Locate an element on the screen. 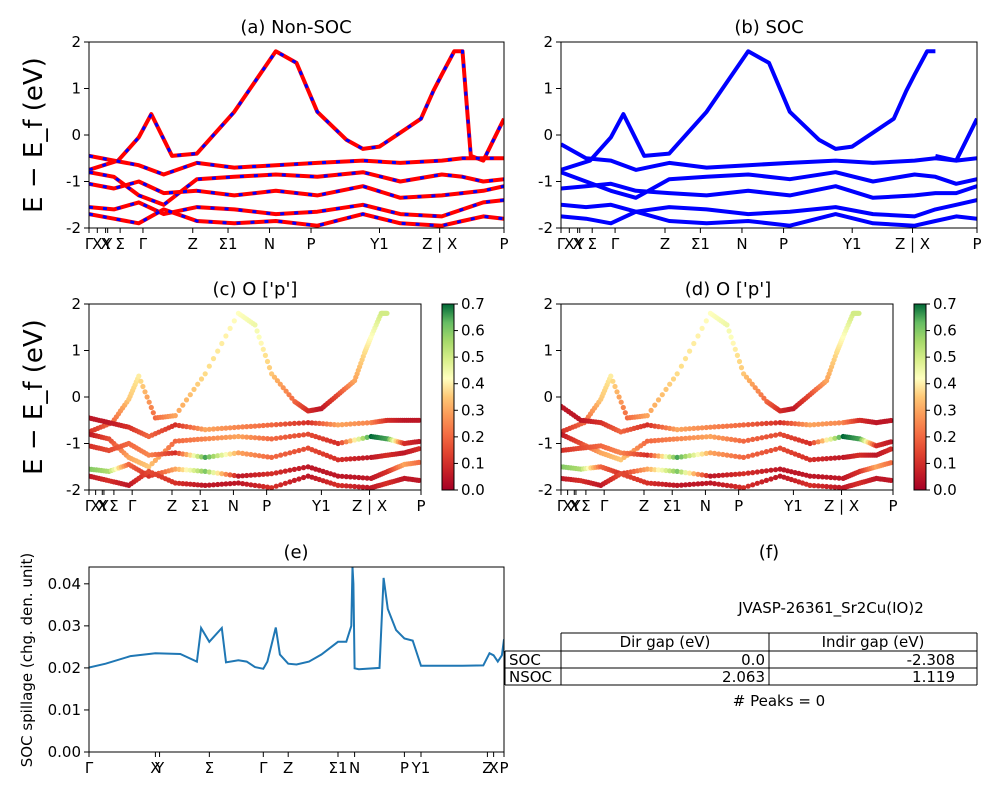 The image size is (1000, 800). panel-e-ytick-label: 0.01 is located at coordinates (64, 710).